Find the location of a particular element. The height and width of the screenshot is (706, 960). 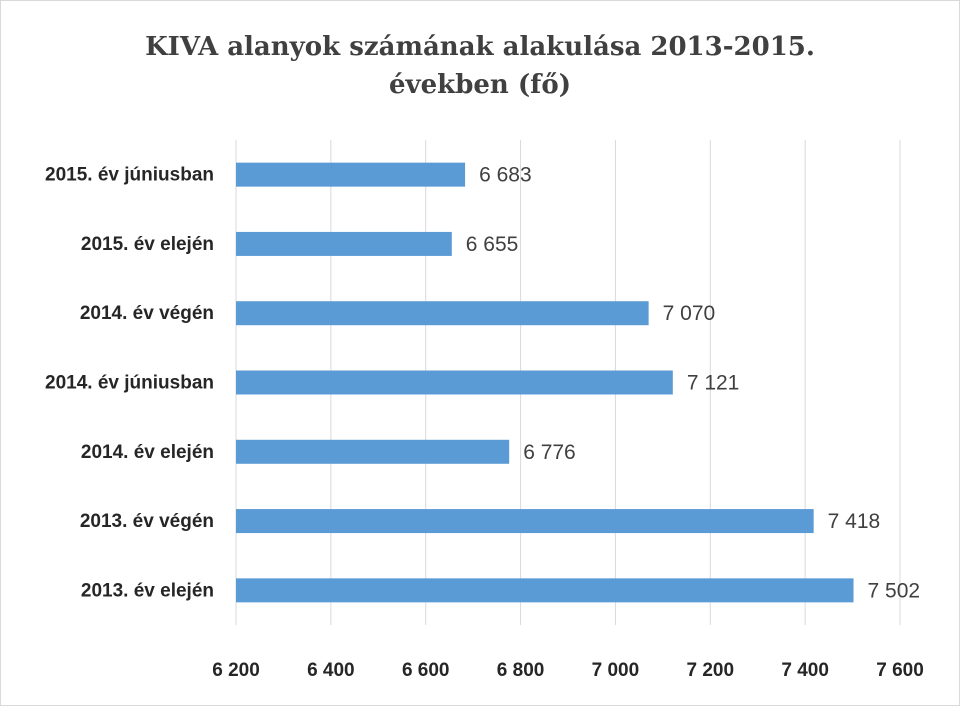

category-label-6: 2013. év elején is located at coordinates (147, 590).